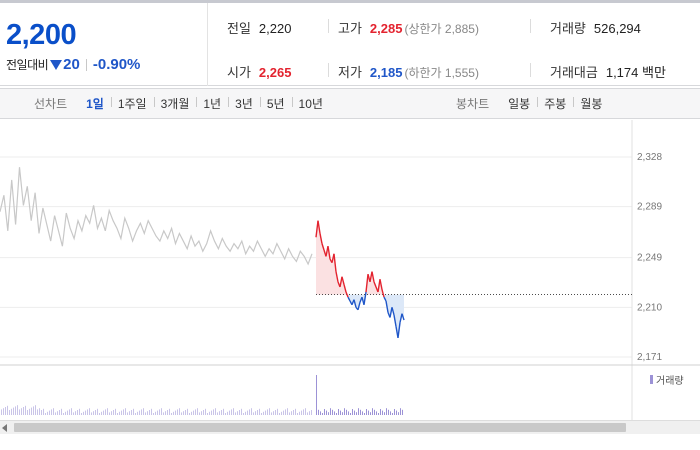 This screenshot has width=700, height=450. I want to click on y-tick-label: 2,289, so click(649, 207).